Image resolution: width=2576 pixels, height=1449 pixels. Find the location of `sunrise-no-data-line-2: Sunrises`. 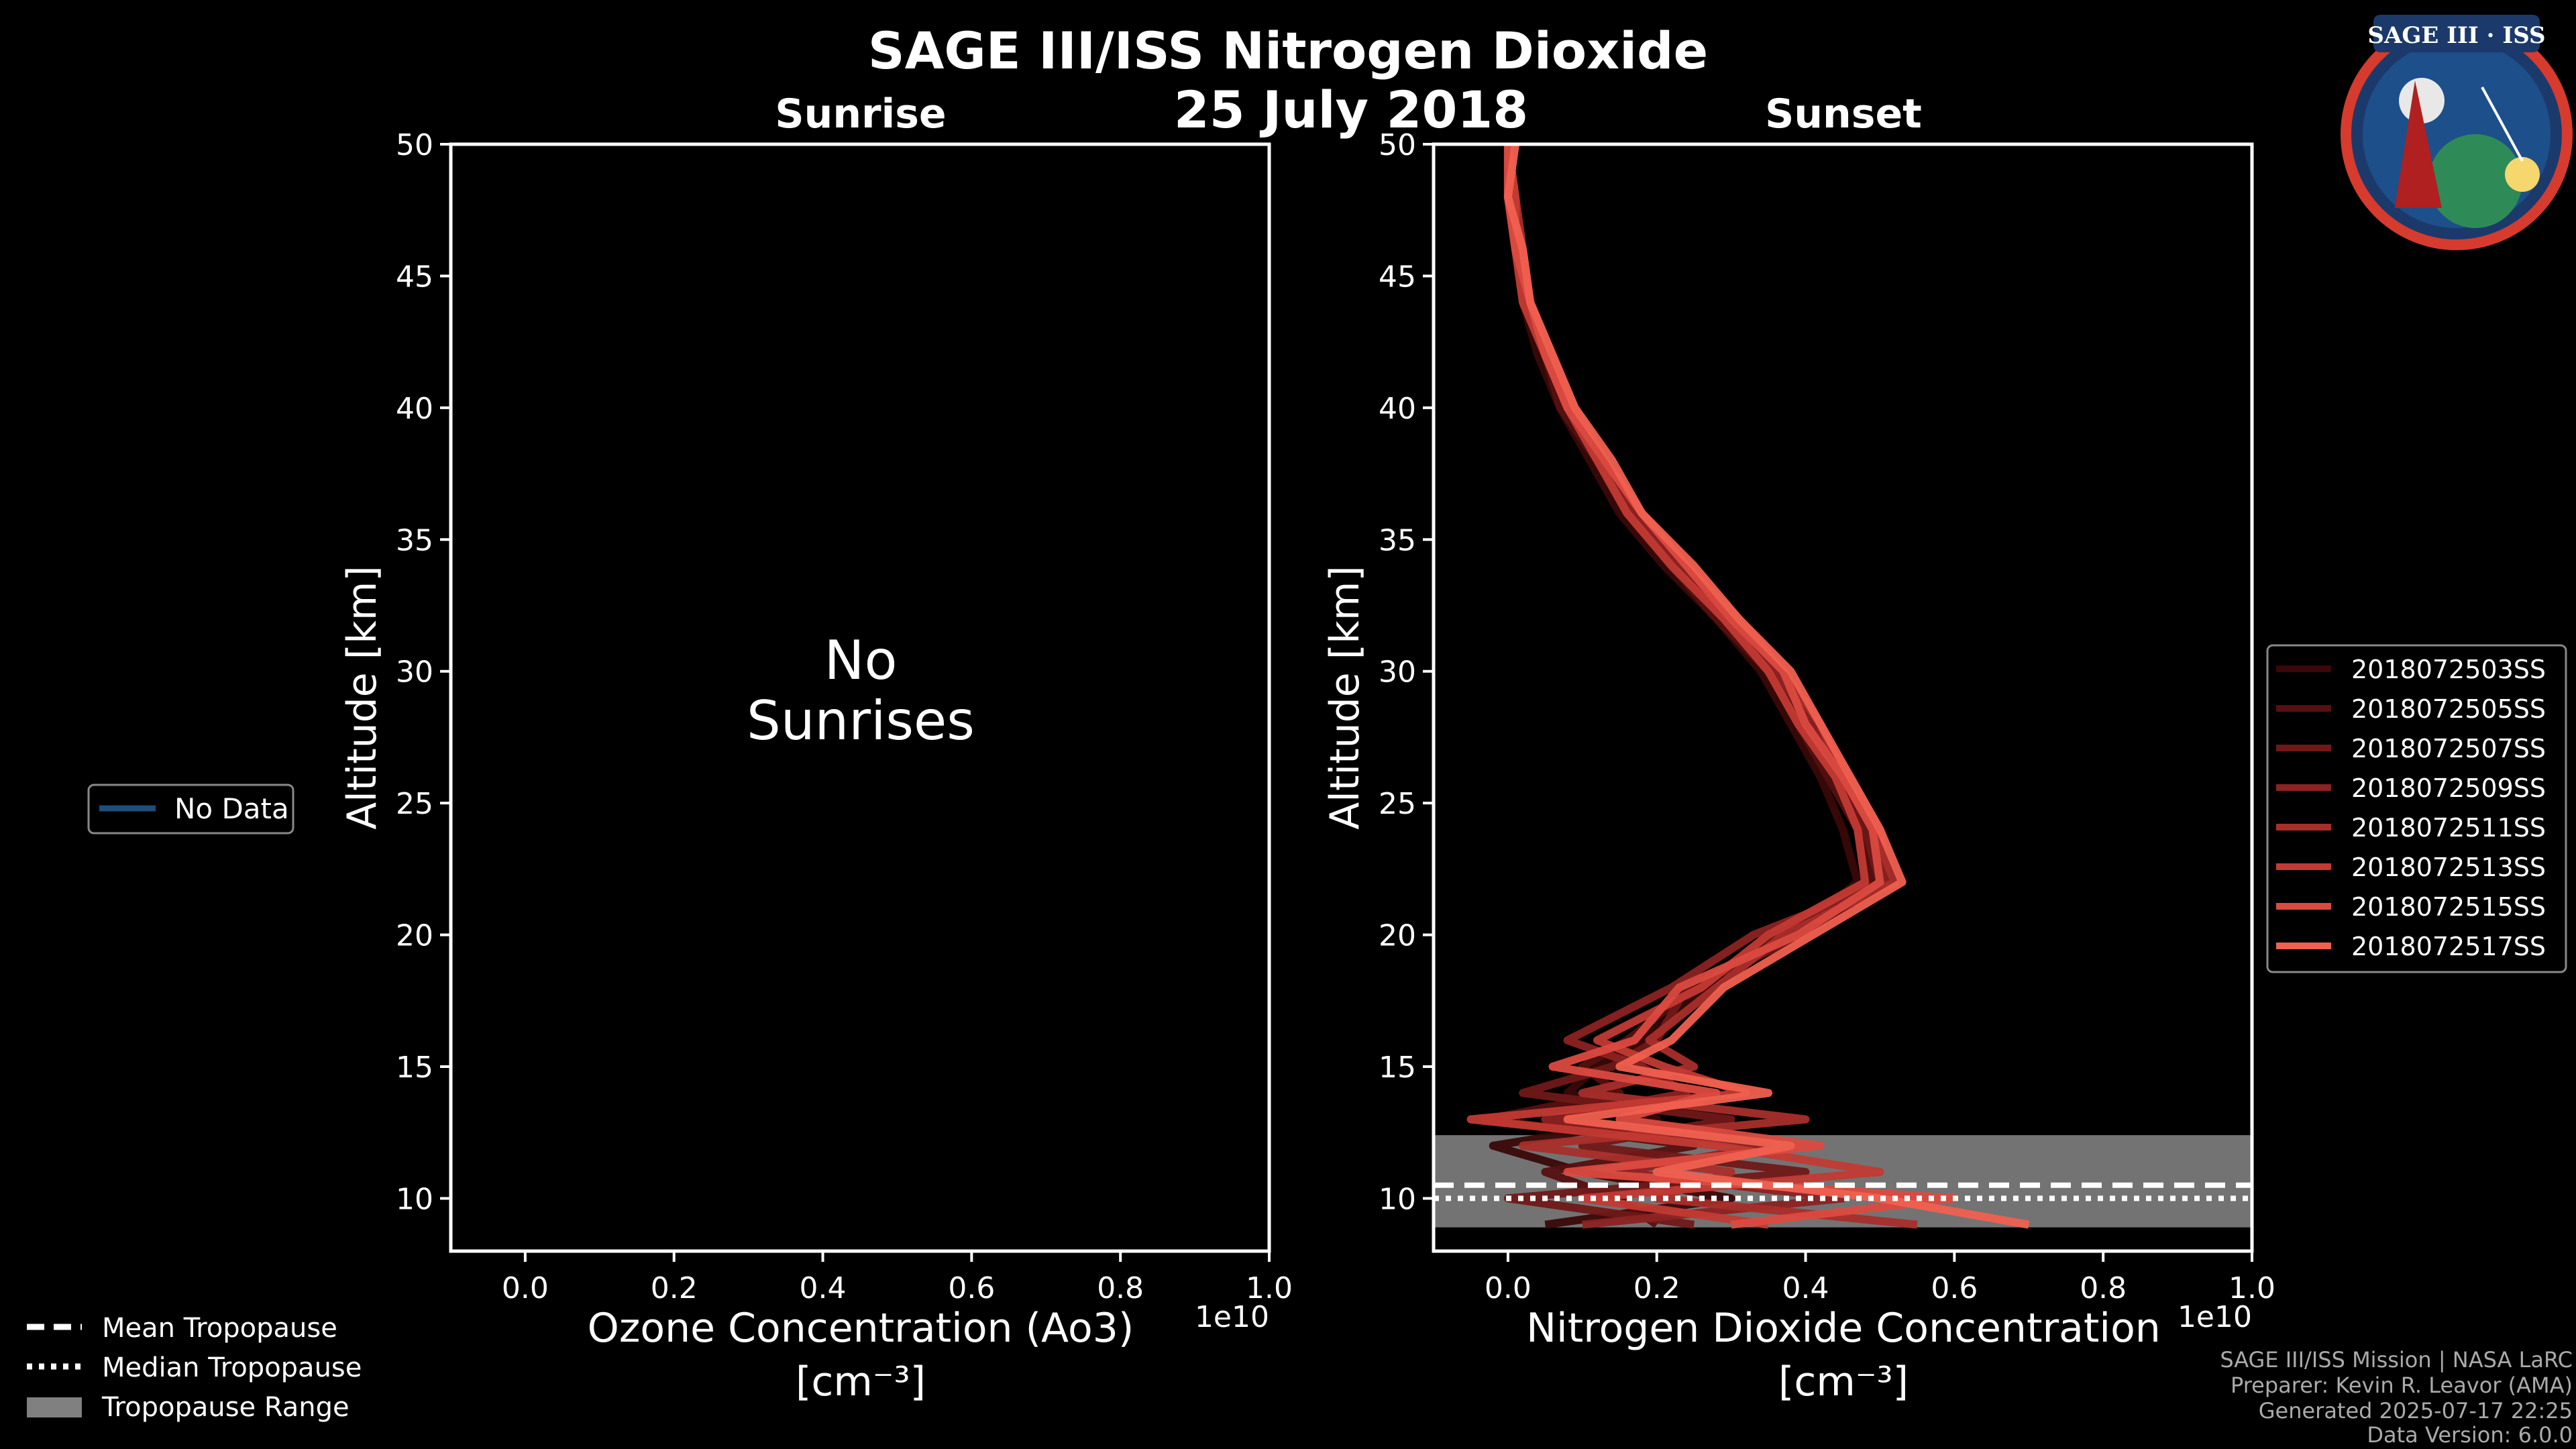

sunrise-no-data-line-2: Sunrises is located at coordinates (861, 721).